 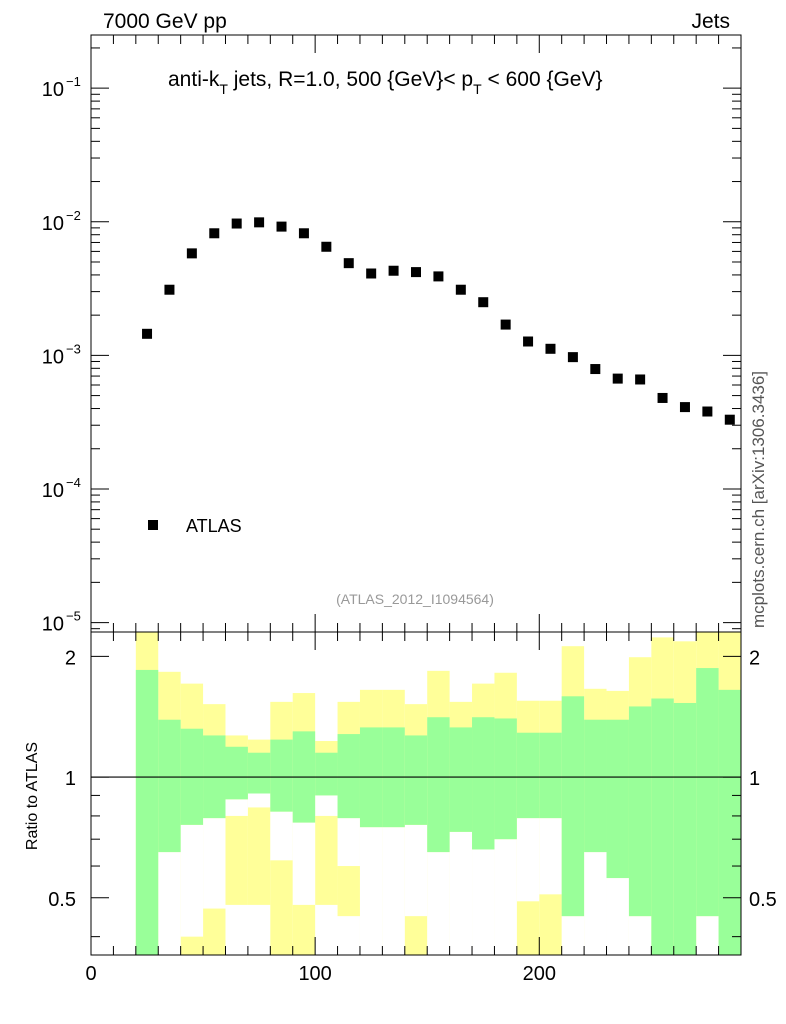 What do you see at coordinates (73, 348) in the screenshot?
I see `y-tick-exponent: −3` at bounding box center [73, 348].